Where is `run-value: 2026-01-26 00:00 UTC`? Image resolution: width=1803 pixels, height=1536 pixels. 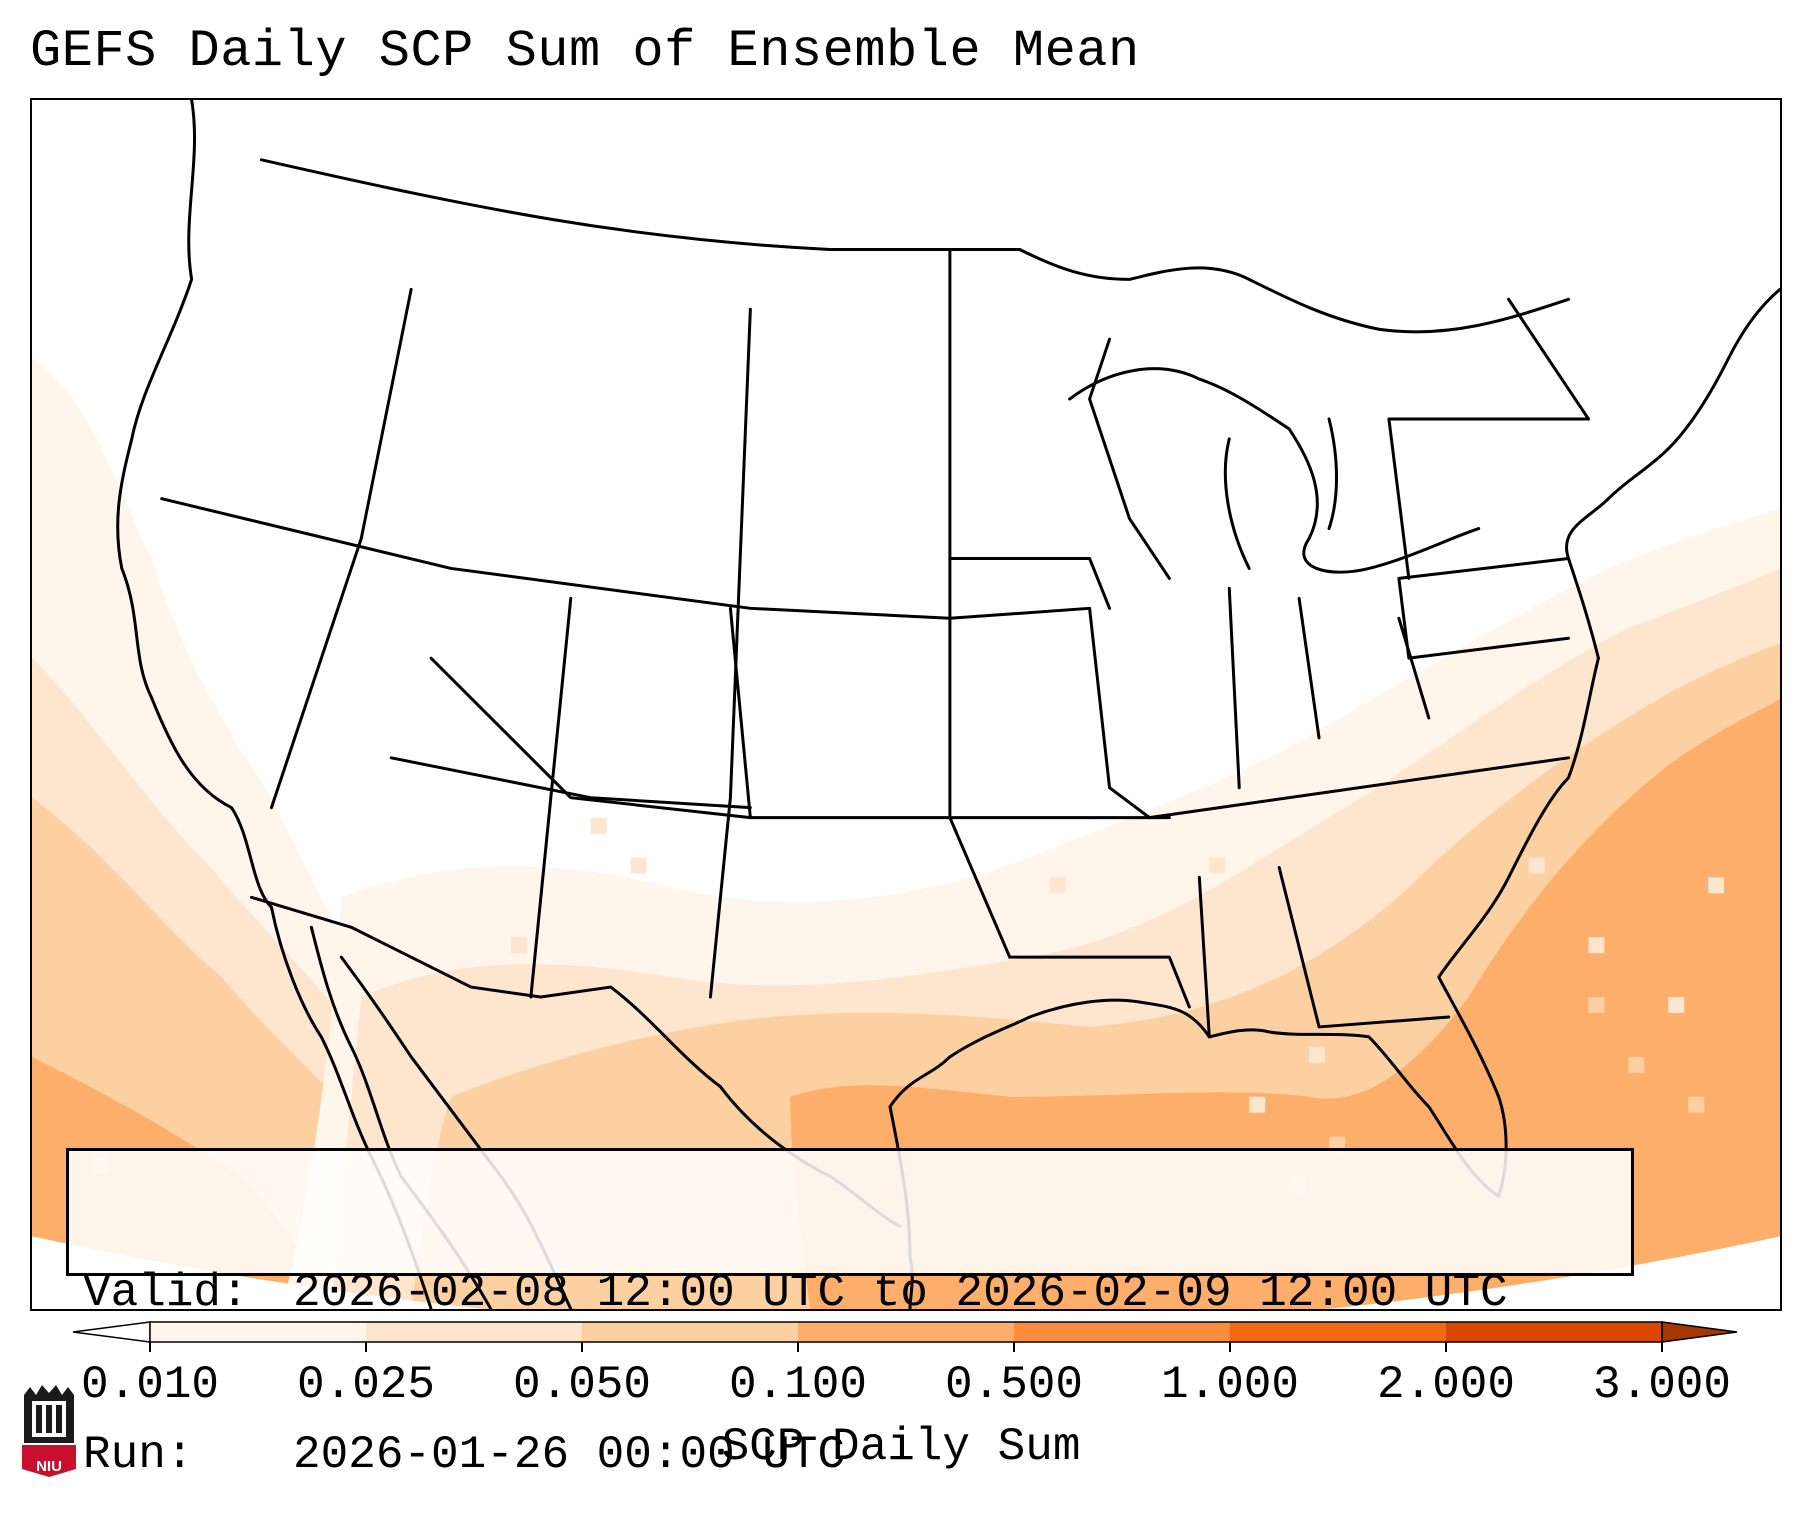
run-value: 2026-01-26 00:00 UTC is located at coordinates (569, 1455).